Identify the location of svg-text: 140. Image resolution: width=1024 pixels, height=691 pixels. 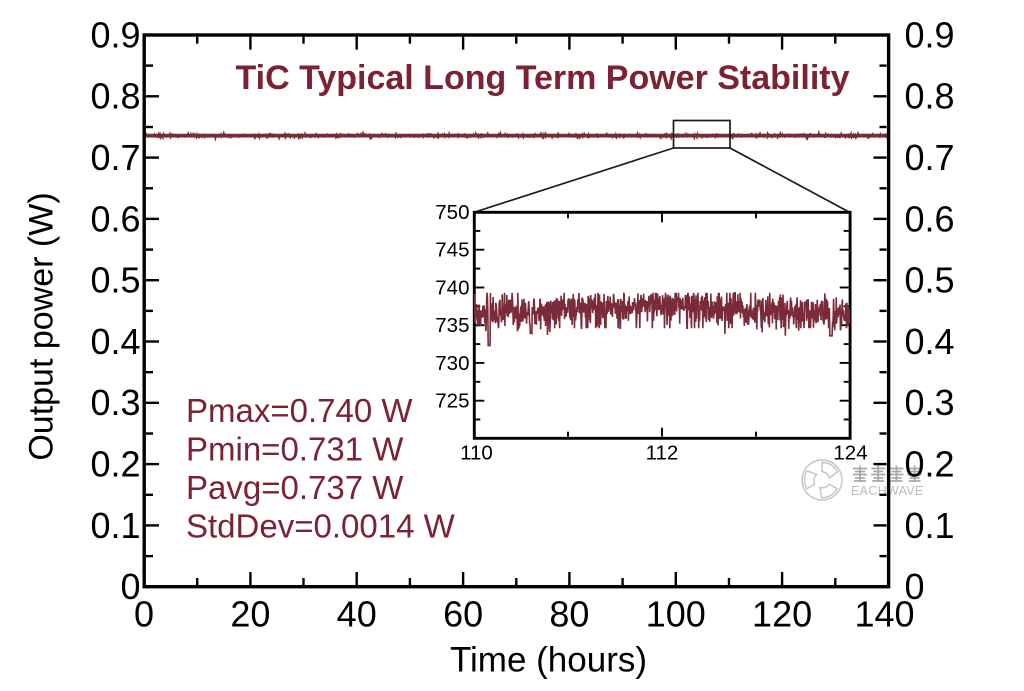
(884, 614).